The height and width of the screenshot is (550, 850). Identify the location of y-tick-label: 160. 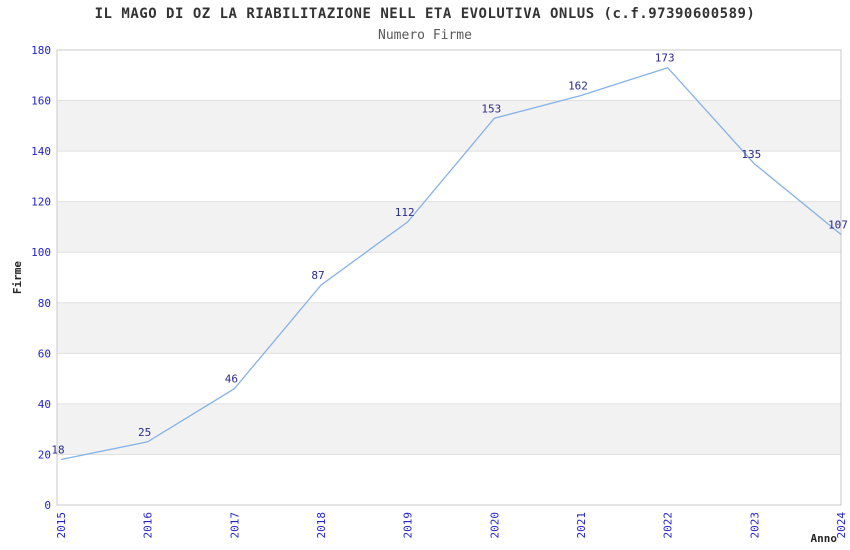
(41, 101).